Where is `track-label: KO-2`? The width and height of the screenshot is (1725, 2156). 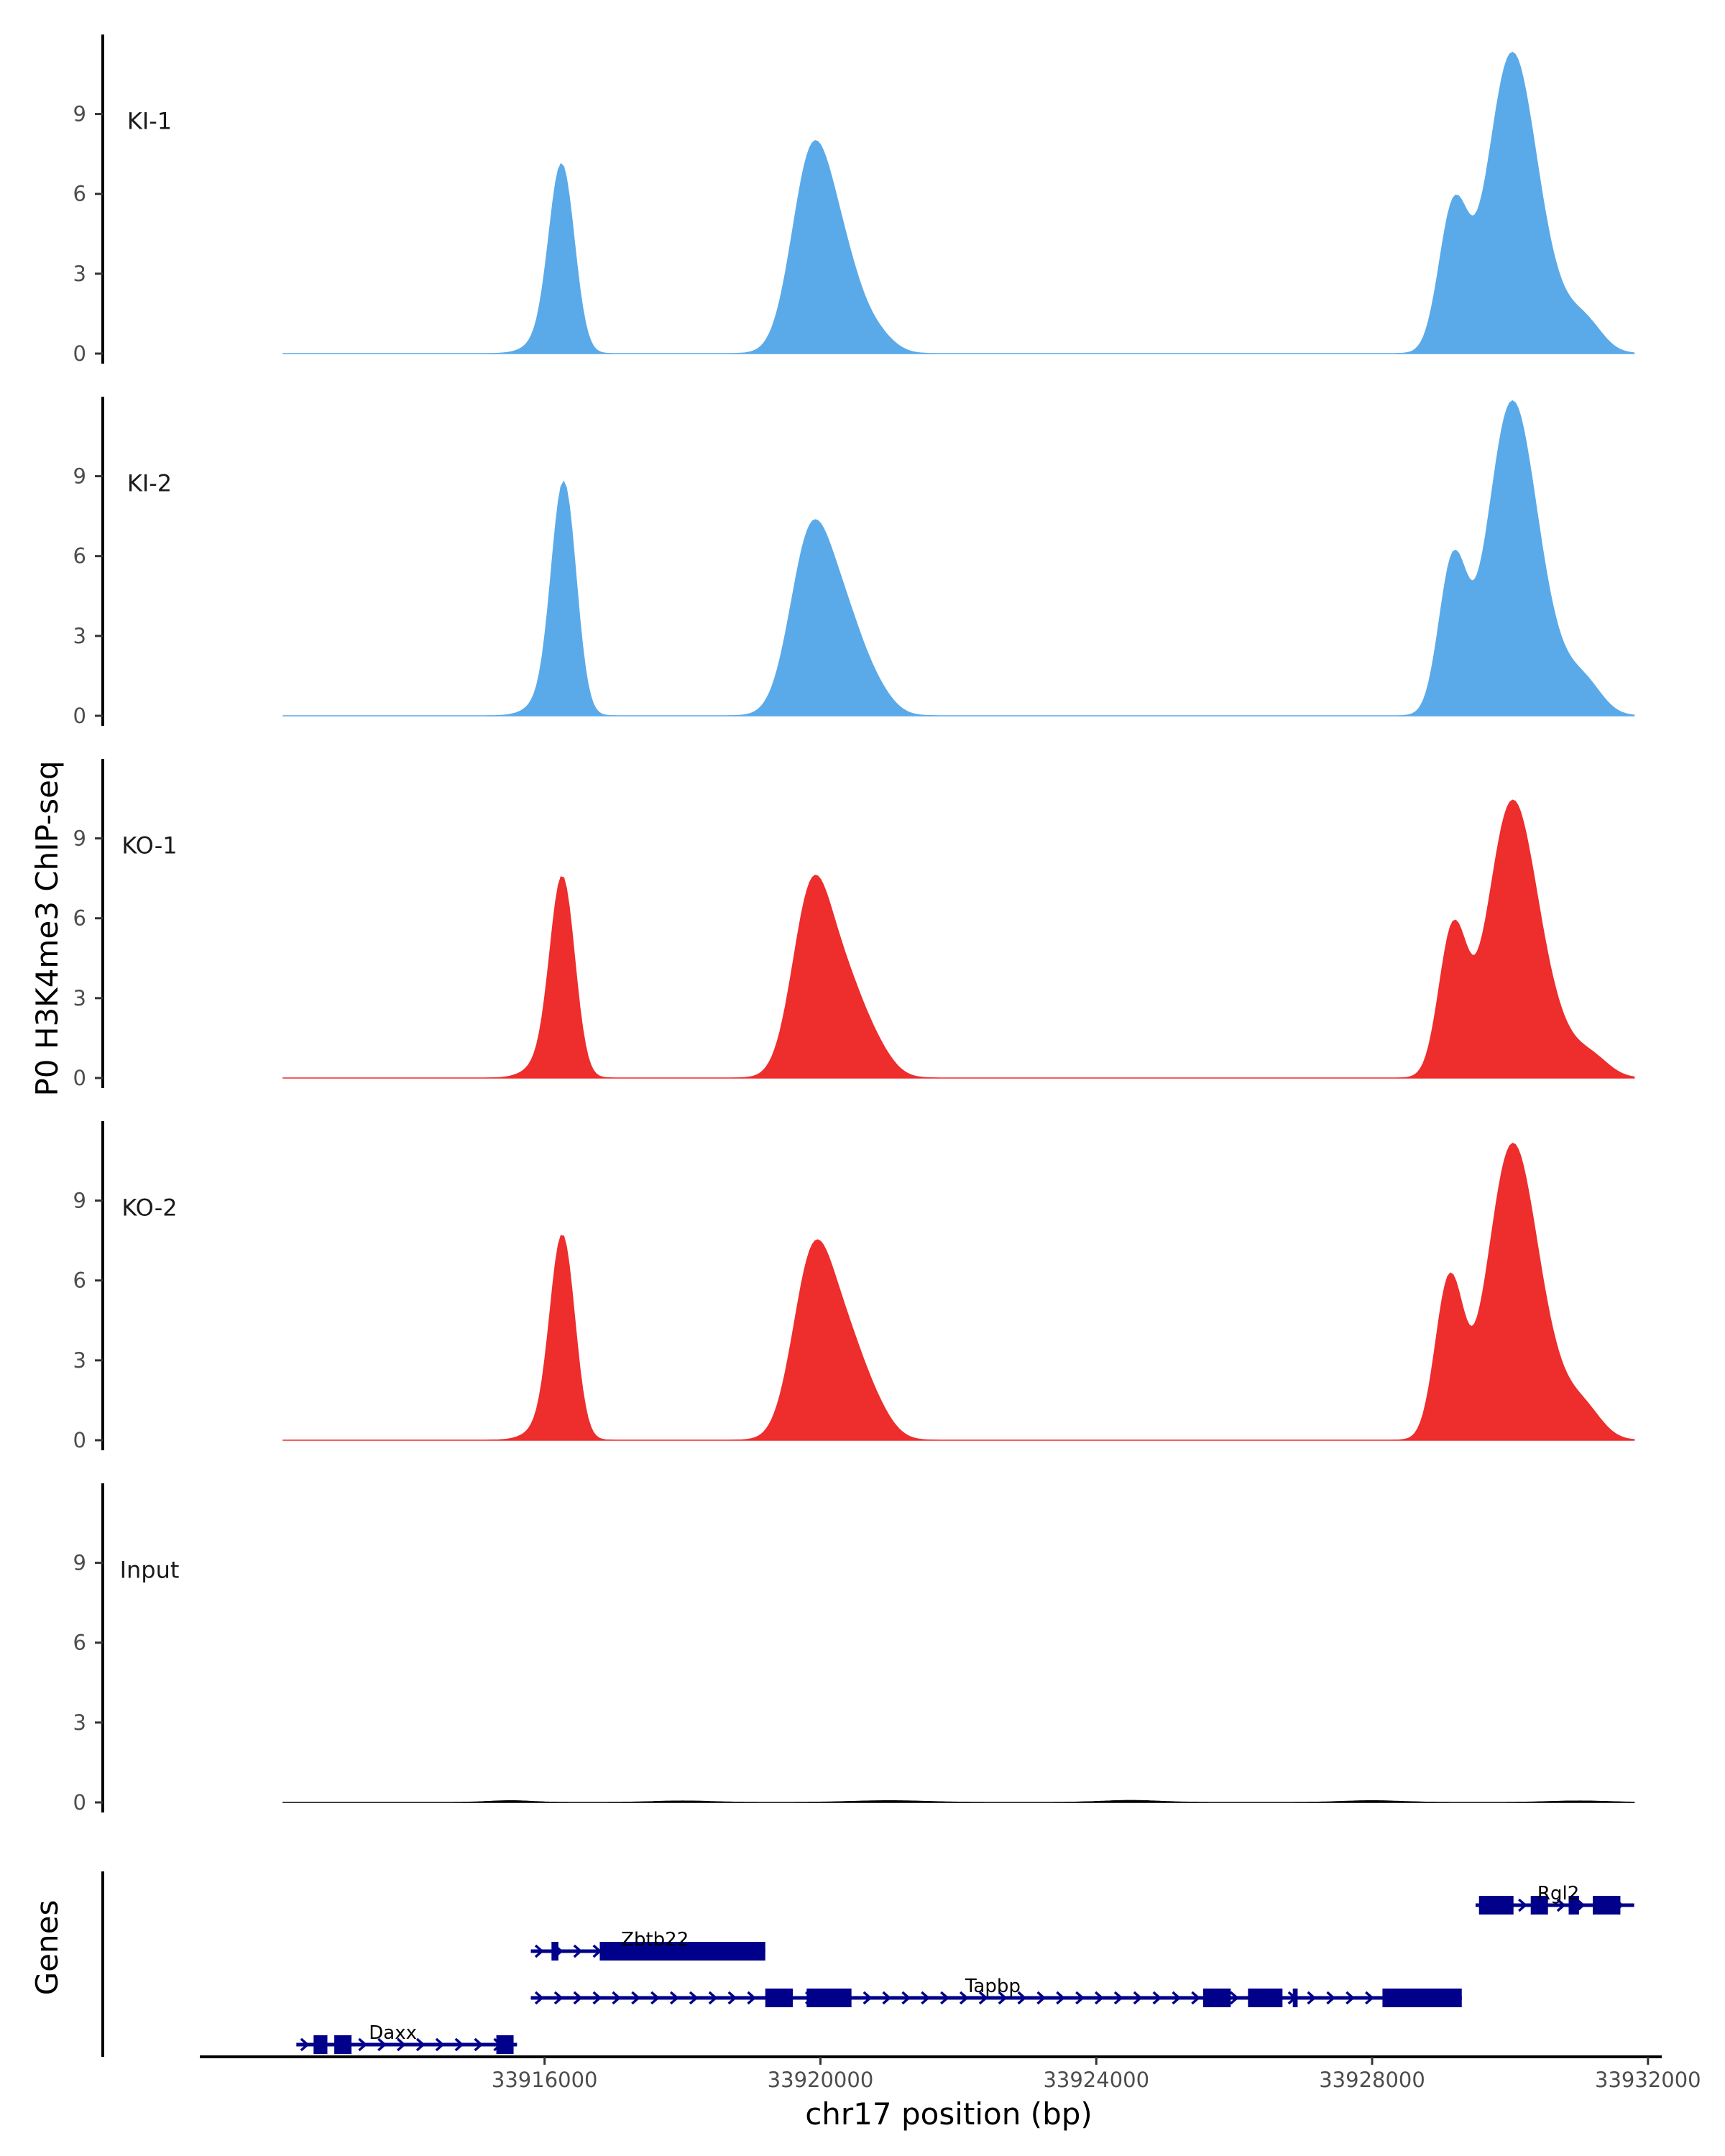
track-label: KO-2 is located at coordinates (149, 1207).